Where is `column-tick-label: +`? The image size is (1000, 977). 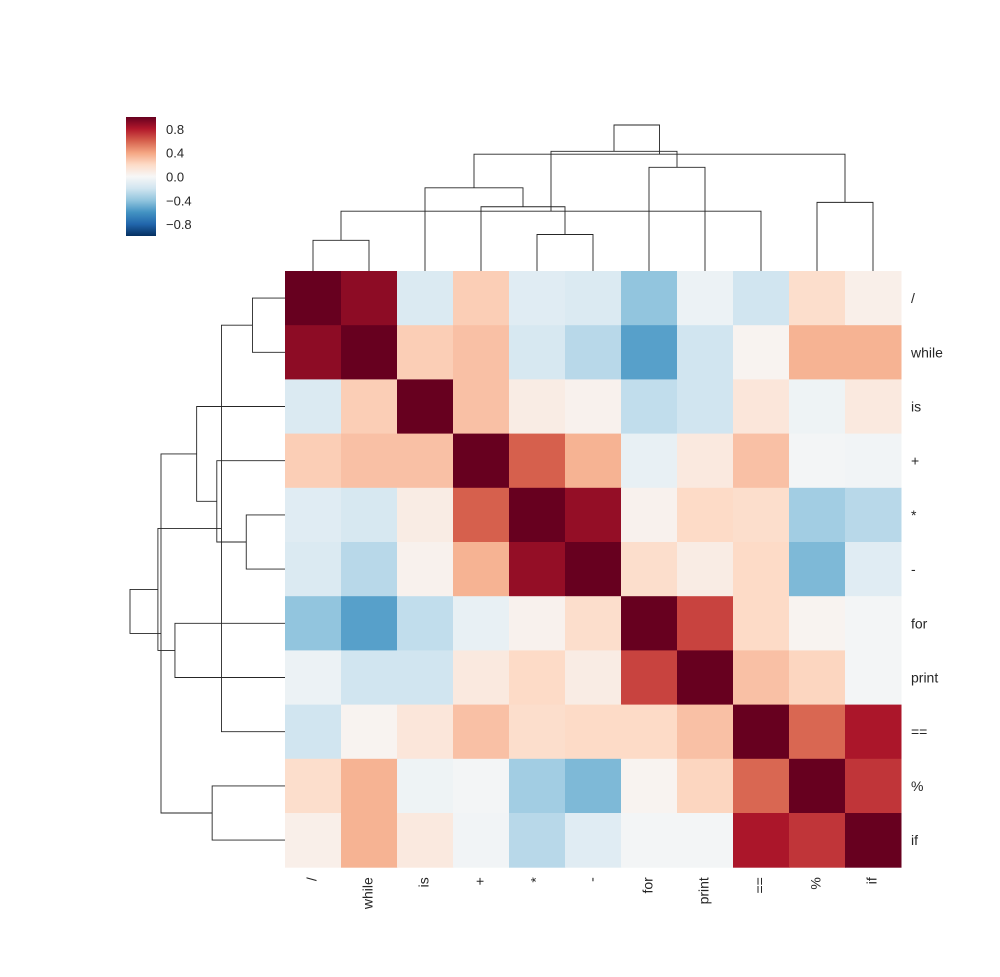
column-tick-label: + is located at coordinates (480, 881).